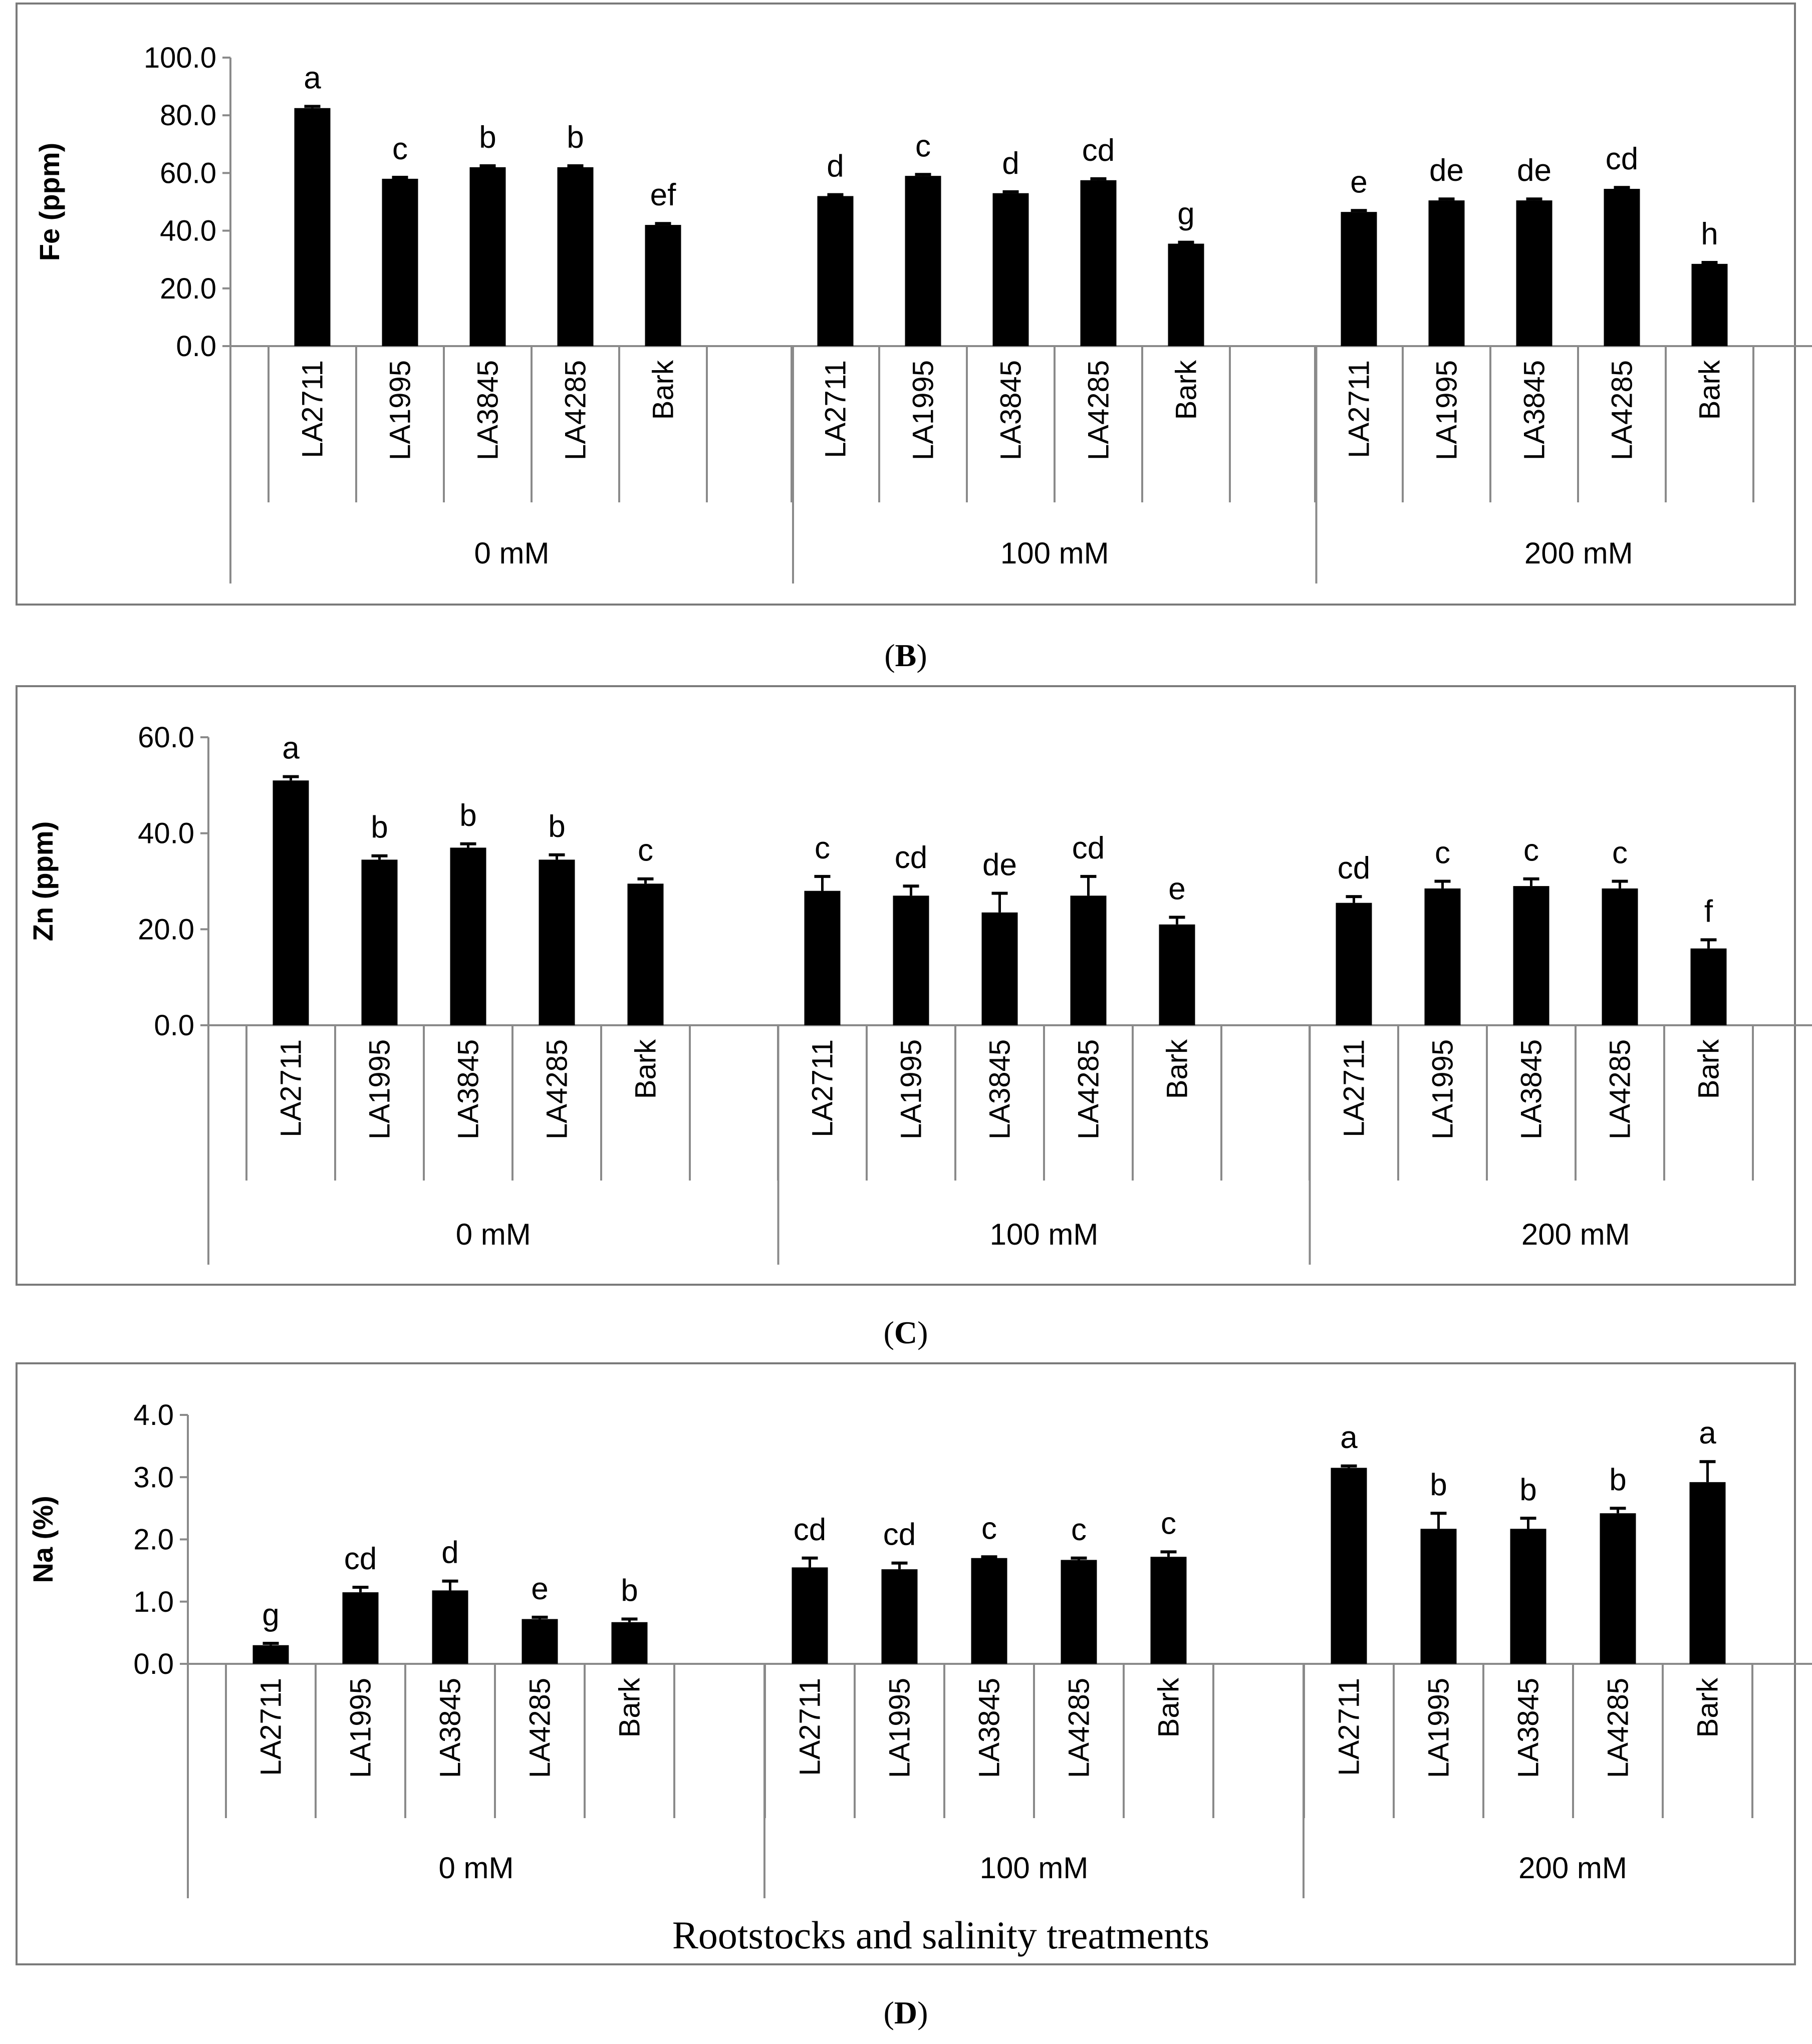 The height and width of the screenshot is (2044, 1812). Describe the element at coordinates (1575, 1234) in the screenshot. I see `group-label: 200 mM` at that location.